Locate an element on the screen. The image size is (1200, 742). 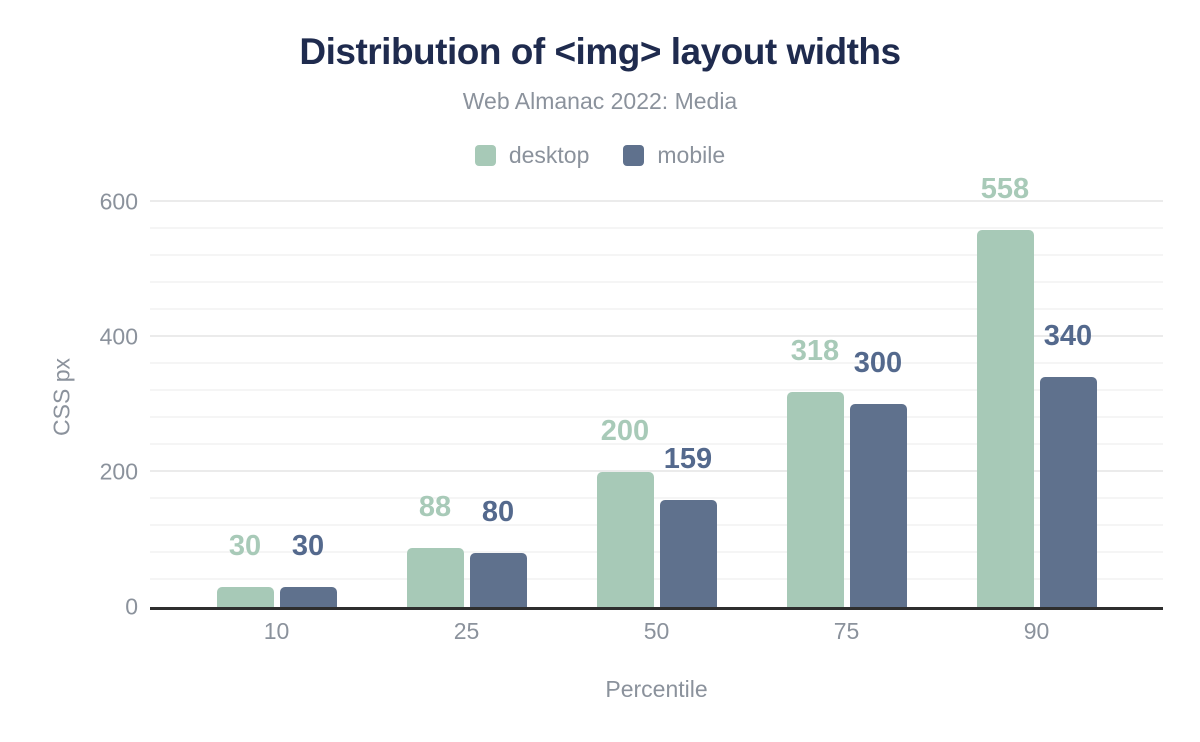
x-tick-label: 75 is located at coordinates (846, 631).